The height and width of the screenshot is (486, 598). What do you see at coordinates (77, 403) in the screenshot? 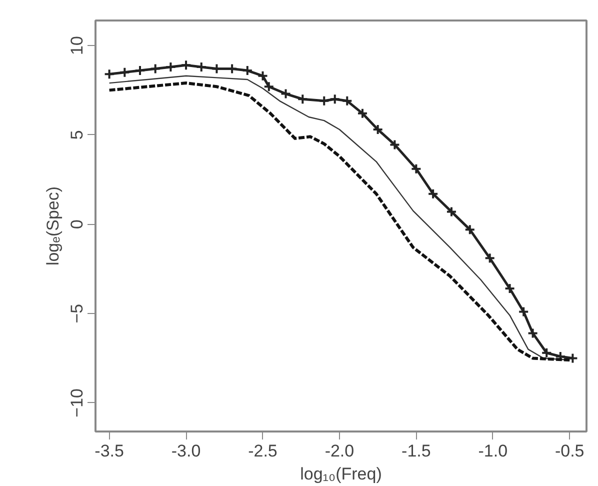
I see `y-tick-label: −10` at bounding box center [77, 403].